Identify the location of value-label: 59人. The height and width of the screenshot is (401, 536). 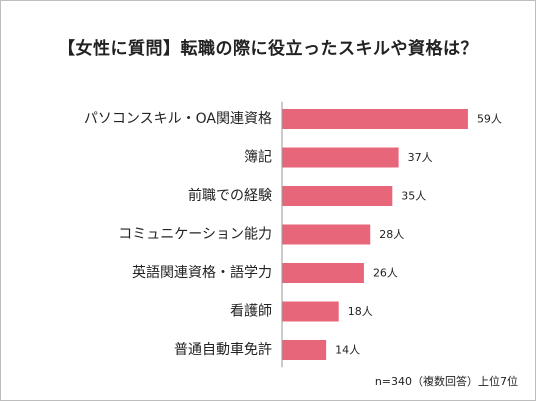
(489, 119).